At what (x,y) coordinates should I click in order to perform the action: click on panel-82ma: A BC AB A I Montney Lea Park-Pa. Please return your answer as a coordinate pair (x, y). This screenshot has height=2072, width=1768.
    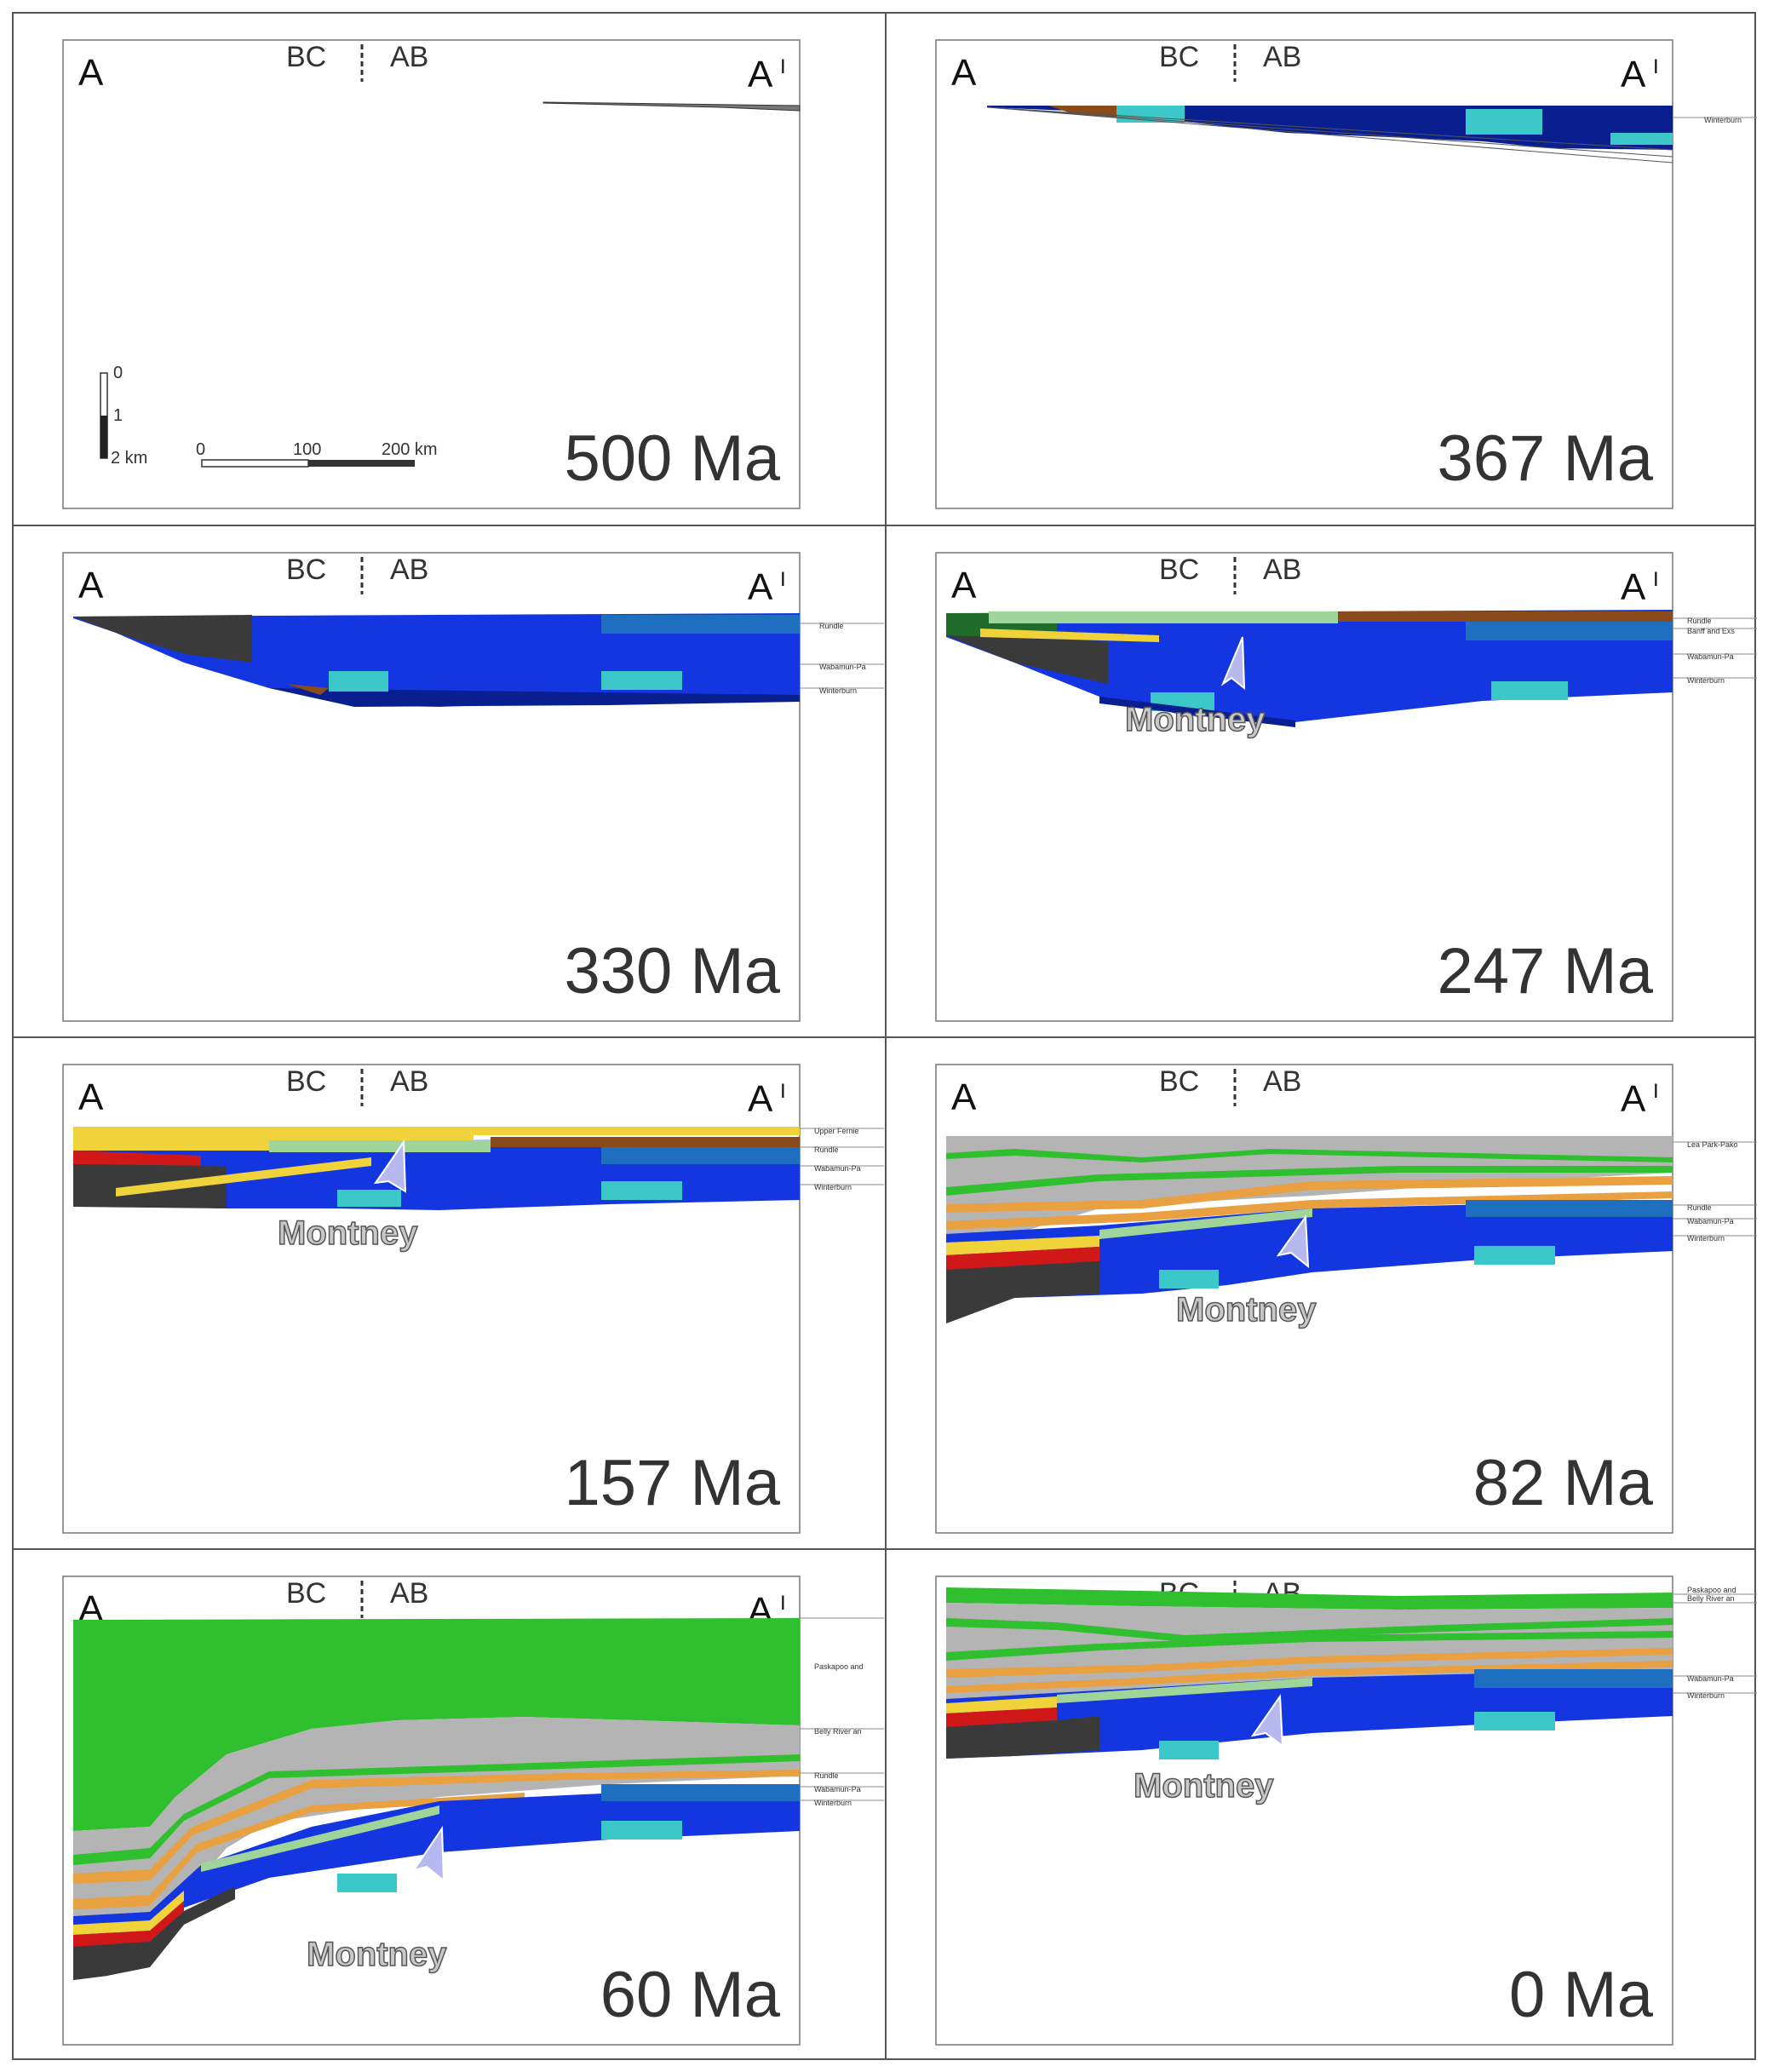
    Looking at the image, I should click on (1322, 1293).